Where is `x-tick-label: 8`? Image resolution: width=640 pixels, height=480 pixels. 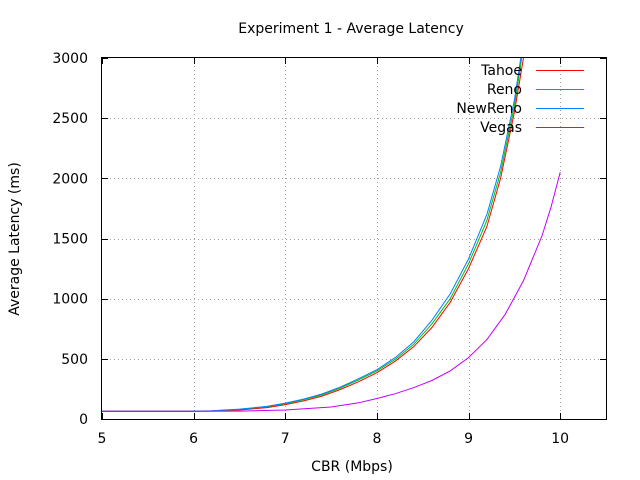 x-tick-label: 8 is located at coordinates (376, 439).